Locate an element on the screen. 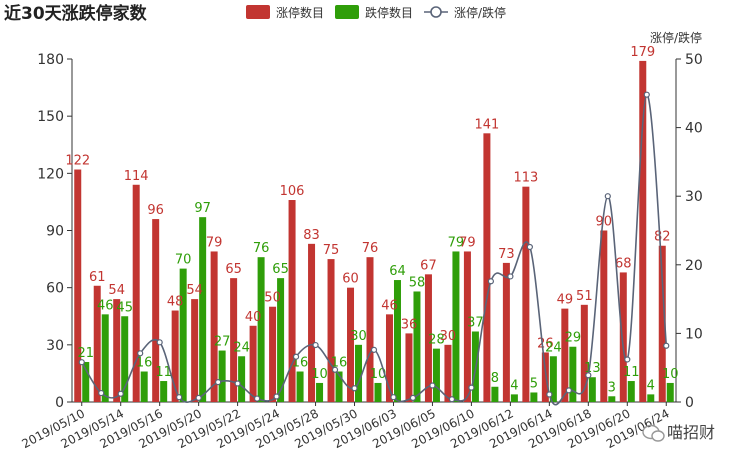  limit-up-bar-label: 96 is located at coordinates (155, 210).